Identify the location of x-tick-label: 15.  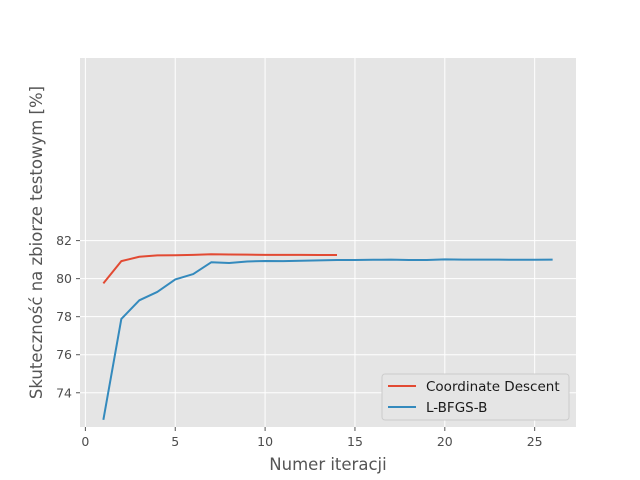
(355, 441).